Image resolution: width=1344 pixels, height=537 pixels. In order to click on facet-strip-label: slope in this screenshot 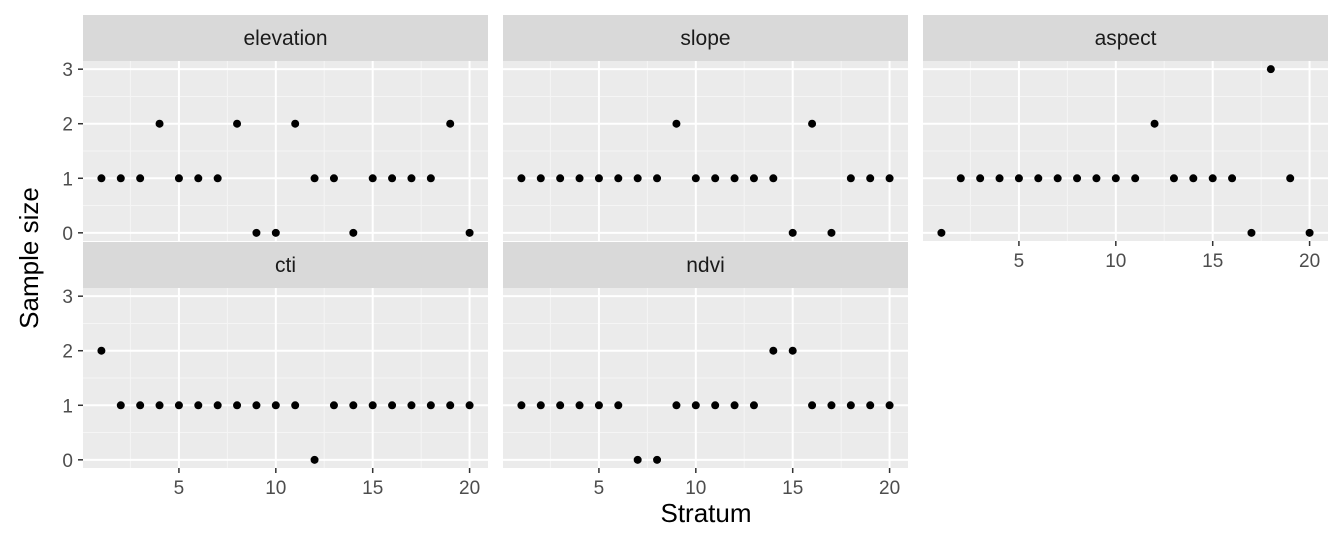, I will do `click(705, 38)`.